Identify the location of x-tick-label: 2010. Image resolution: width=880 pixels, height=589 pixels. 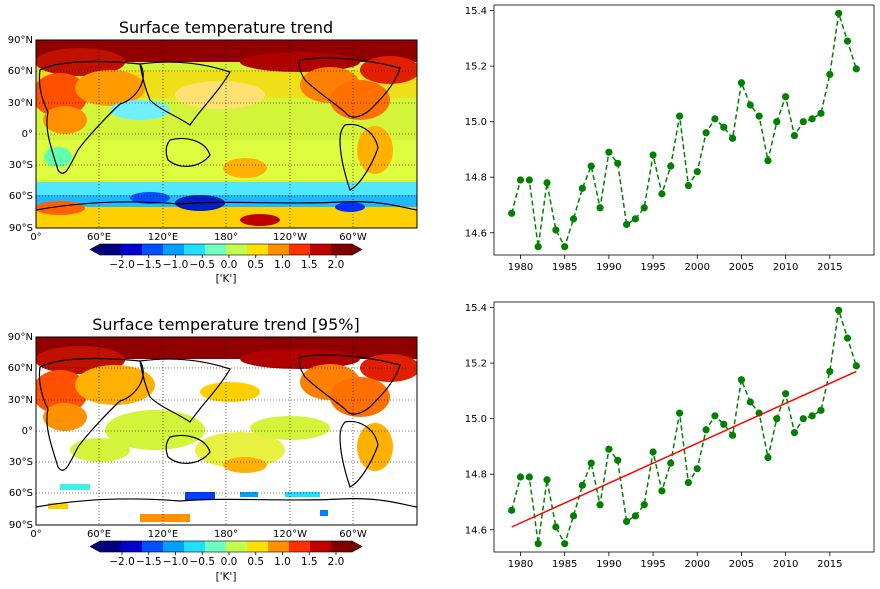
(785, 564).